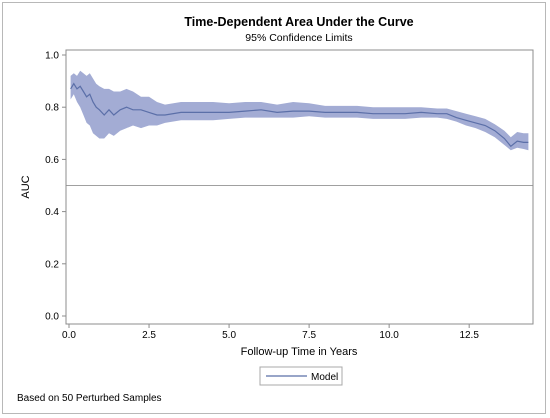 This screenshot has width=550, height=418. What do you see at coordinates (52, 317) in the screenshot?
I see `y-tick-label: 0.0` at bounding box center [52, 317].